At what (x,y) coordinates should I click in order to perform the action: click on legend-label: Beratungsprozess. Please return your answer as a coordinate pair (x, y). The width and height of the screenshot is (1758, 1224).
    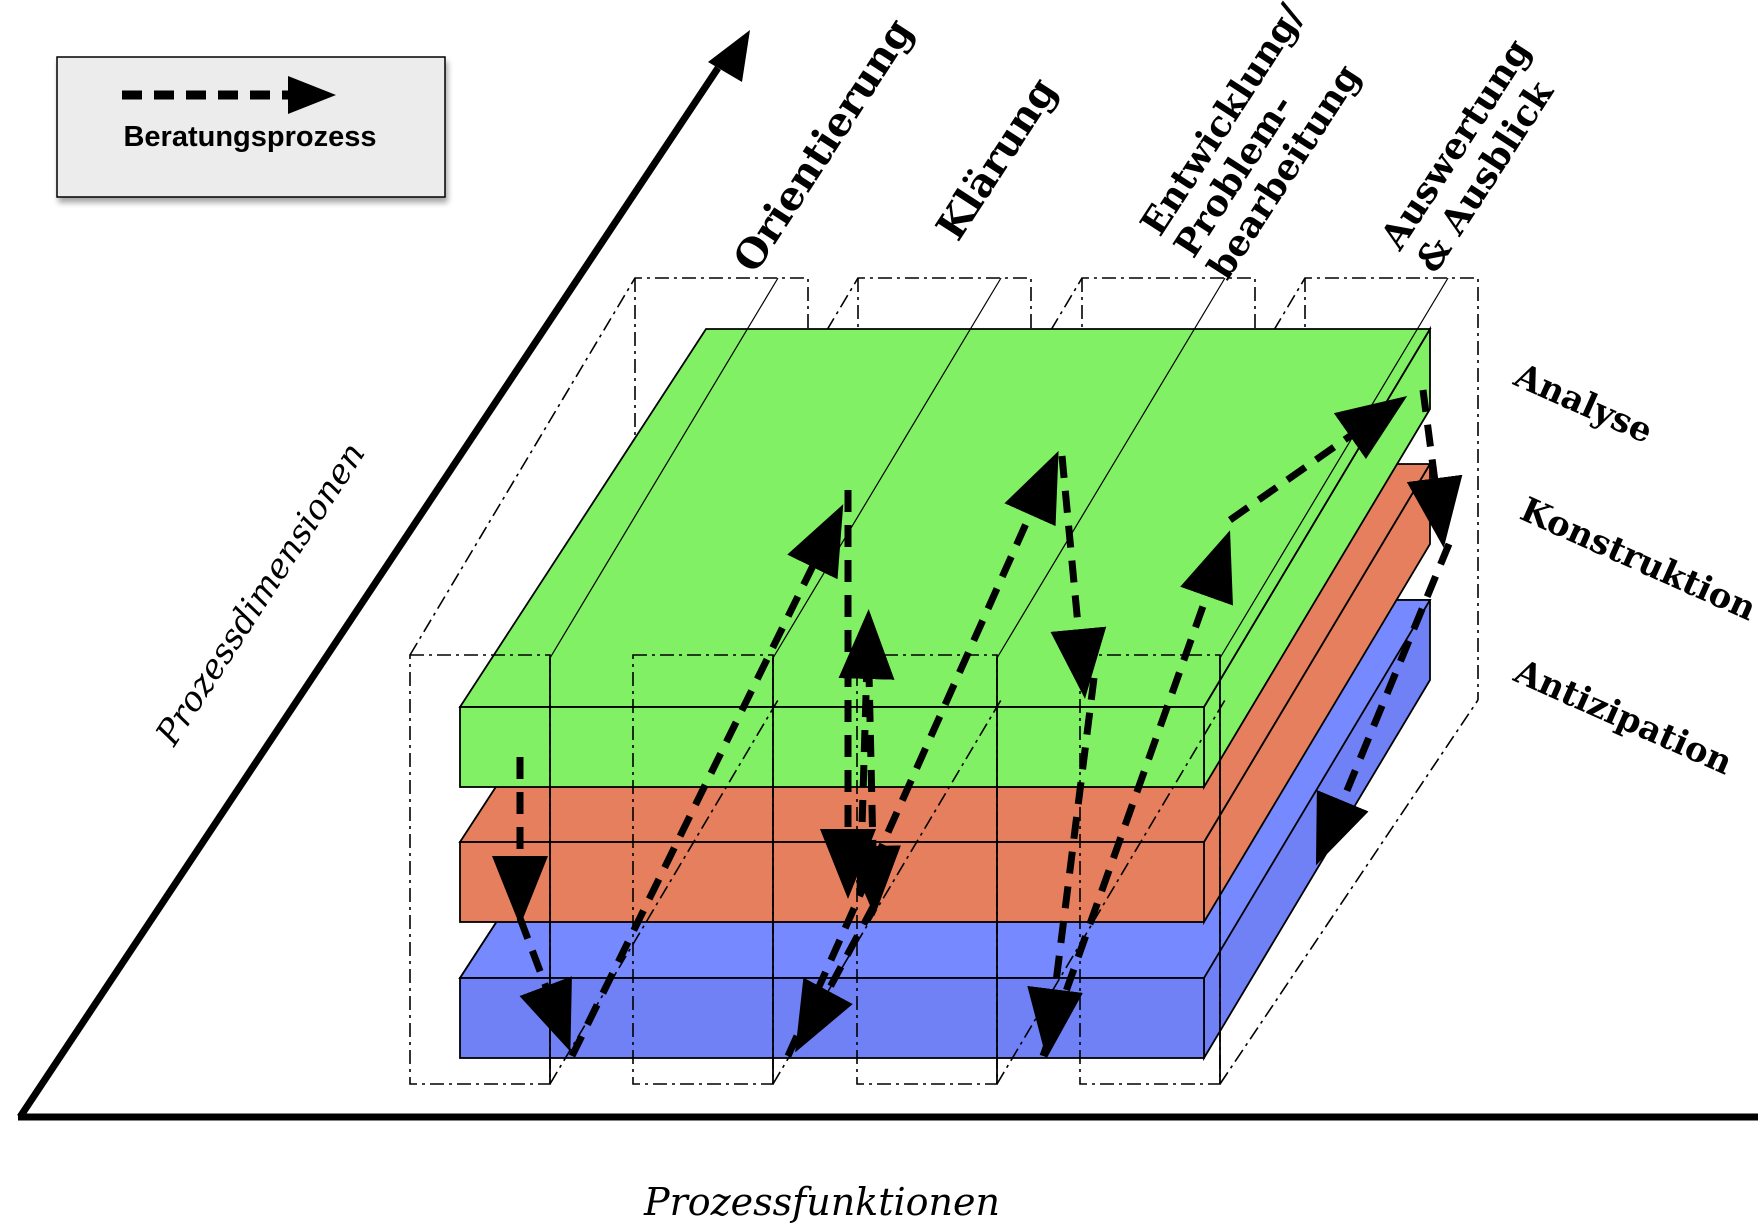
    Looking at the image, I should click on (249, 137).